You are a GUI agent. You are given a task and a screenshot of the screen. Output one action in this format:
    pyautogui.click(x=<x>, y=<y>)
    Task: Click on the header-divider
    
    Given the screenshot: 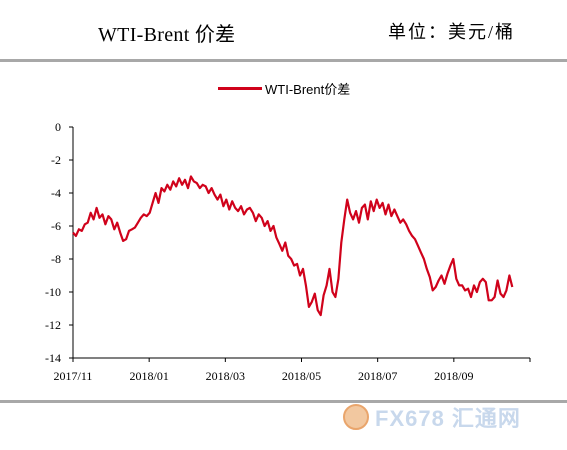 What is the action you would take?
    pyautogui.click(x=283, y=60)
    